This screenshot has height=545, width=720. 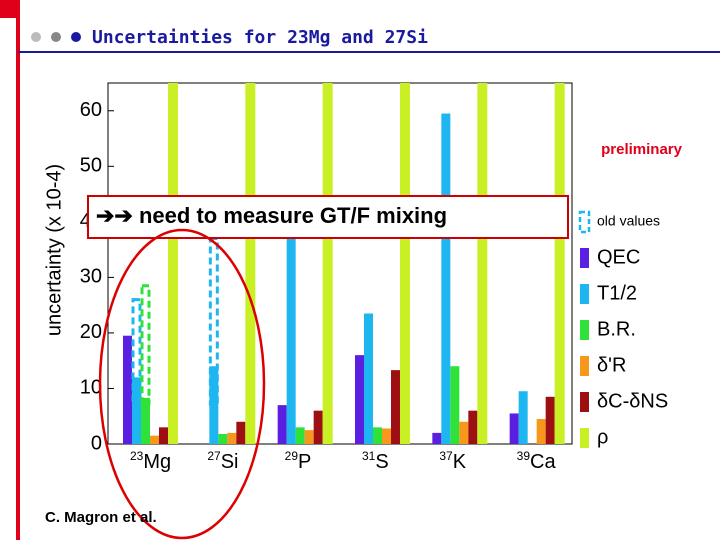 I want to click on legend-label: δ'R, so click(x=611, y=365).